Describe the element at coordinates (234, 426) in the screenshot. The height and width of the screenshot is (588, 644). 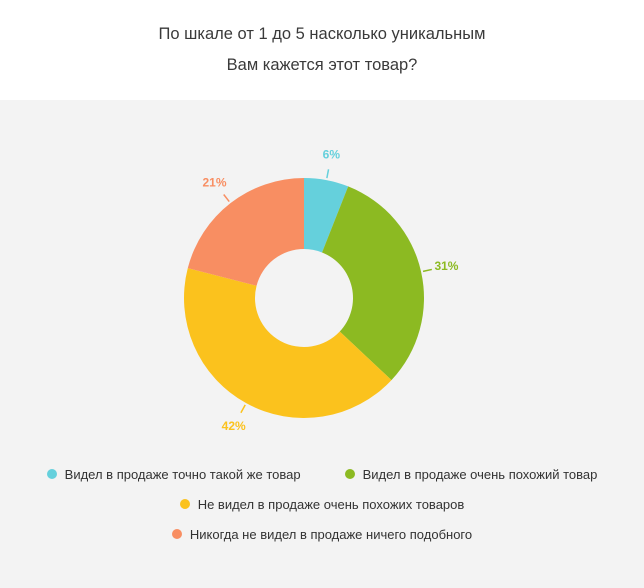
I see `slice-value-label: 42%` at that location.